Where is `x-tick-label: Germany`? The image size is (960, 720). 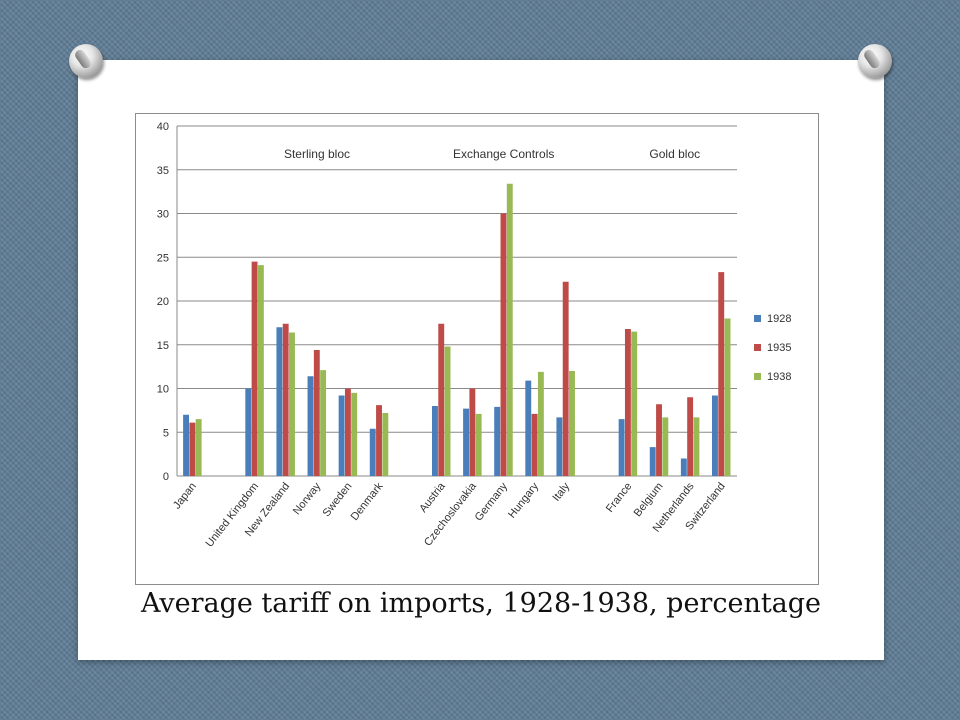 x-tick-label: Germany is located at coordinates (492, 501).